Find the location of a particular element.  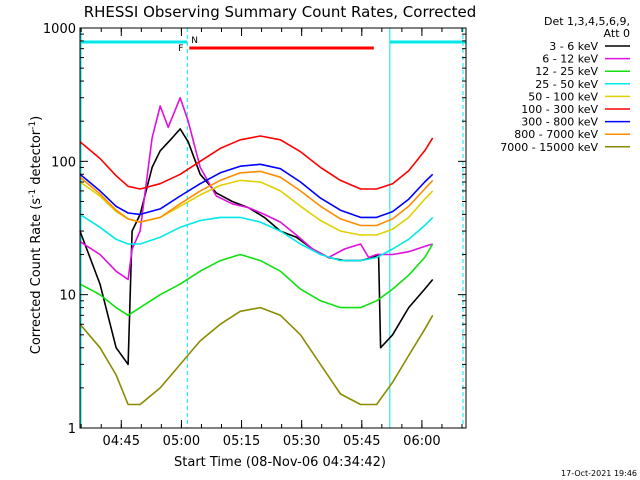

legend-label: 50 - 100 keV is located at coordinates (563, 96).